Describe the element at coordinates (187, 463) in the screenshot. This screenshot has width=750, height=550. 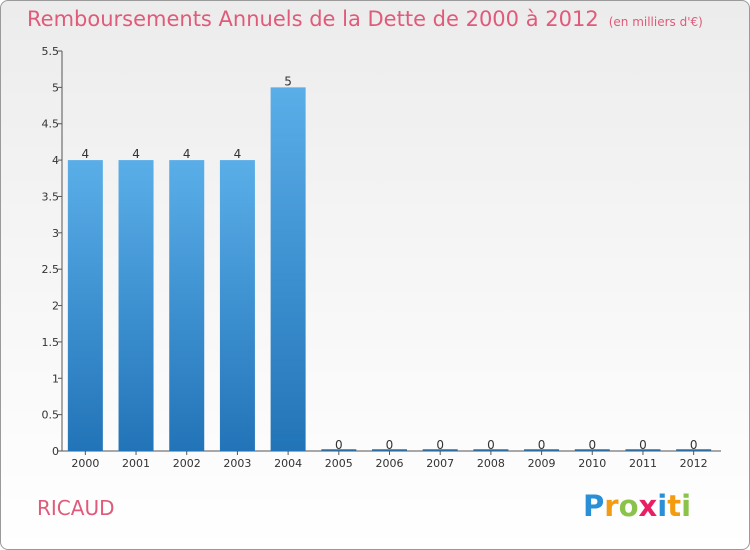
I see `x-tick-label: 2002` at that location.